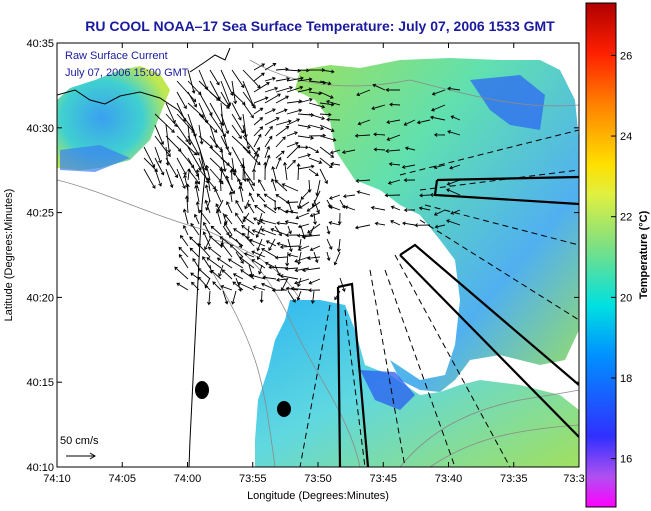 This screenshot has height=511, width=651. Describe the element at coordinates (626, 460) in the screenshot. I see `colorbar-tick-label: 16` at that location.